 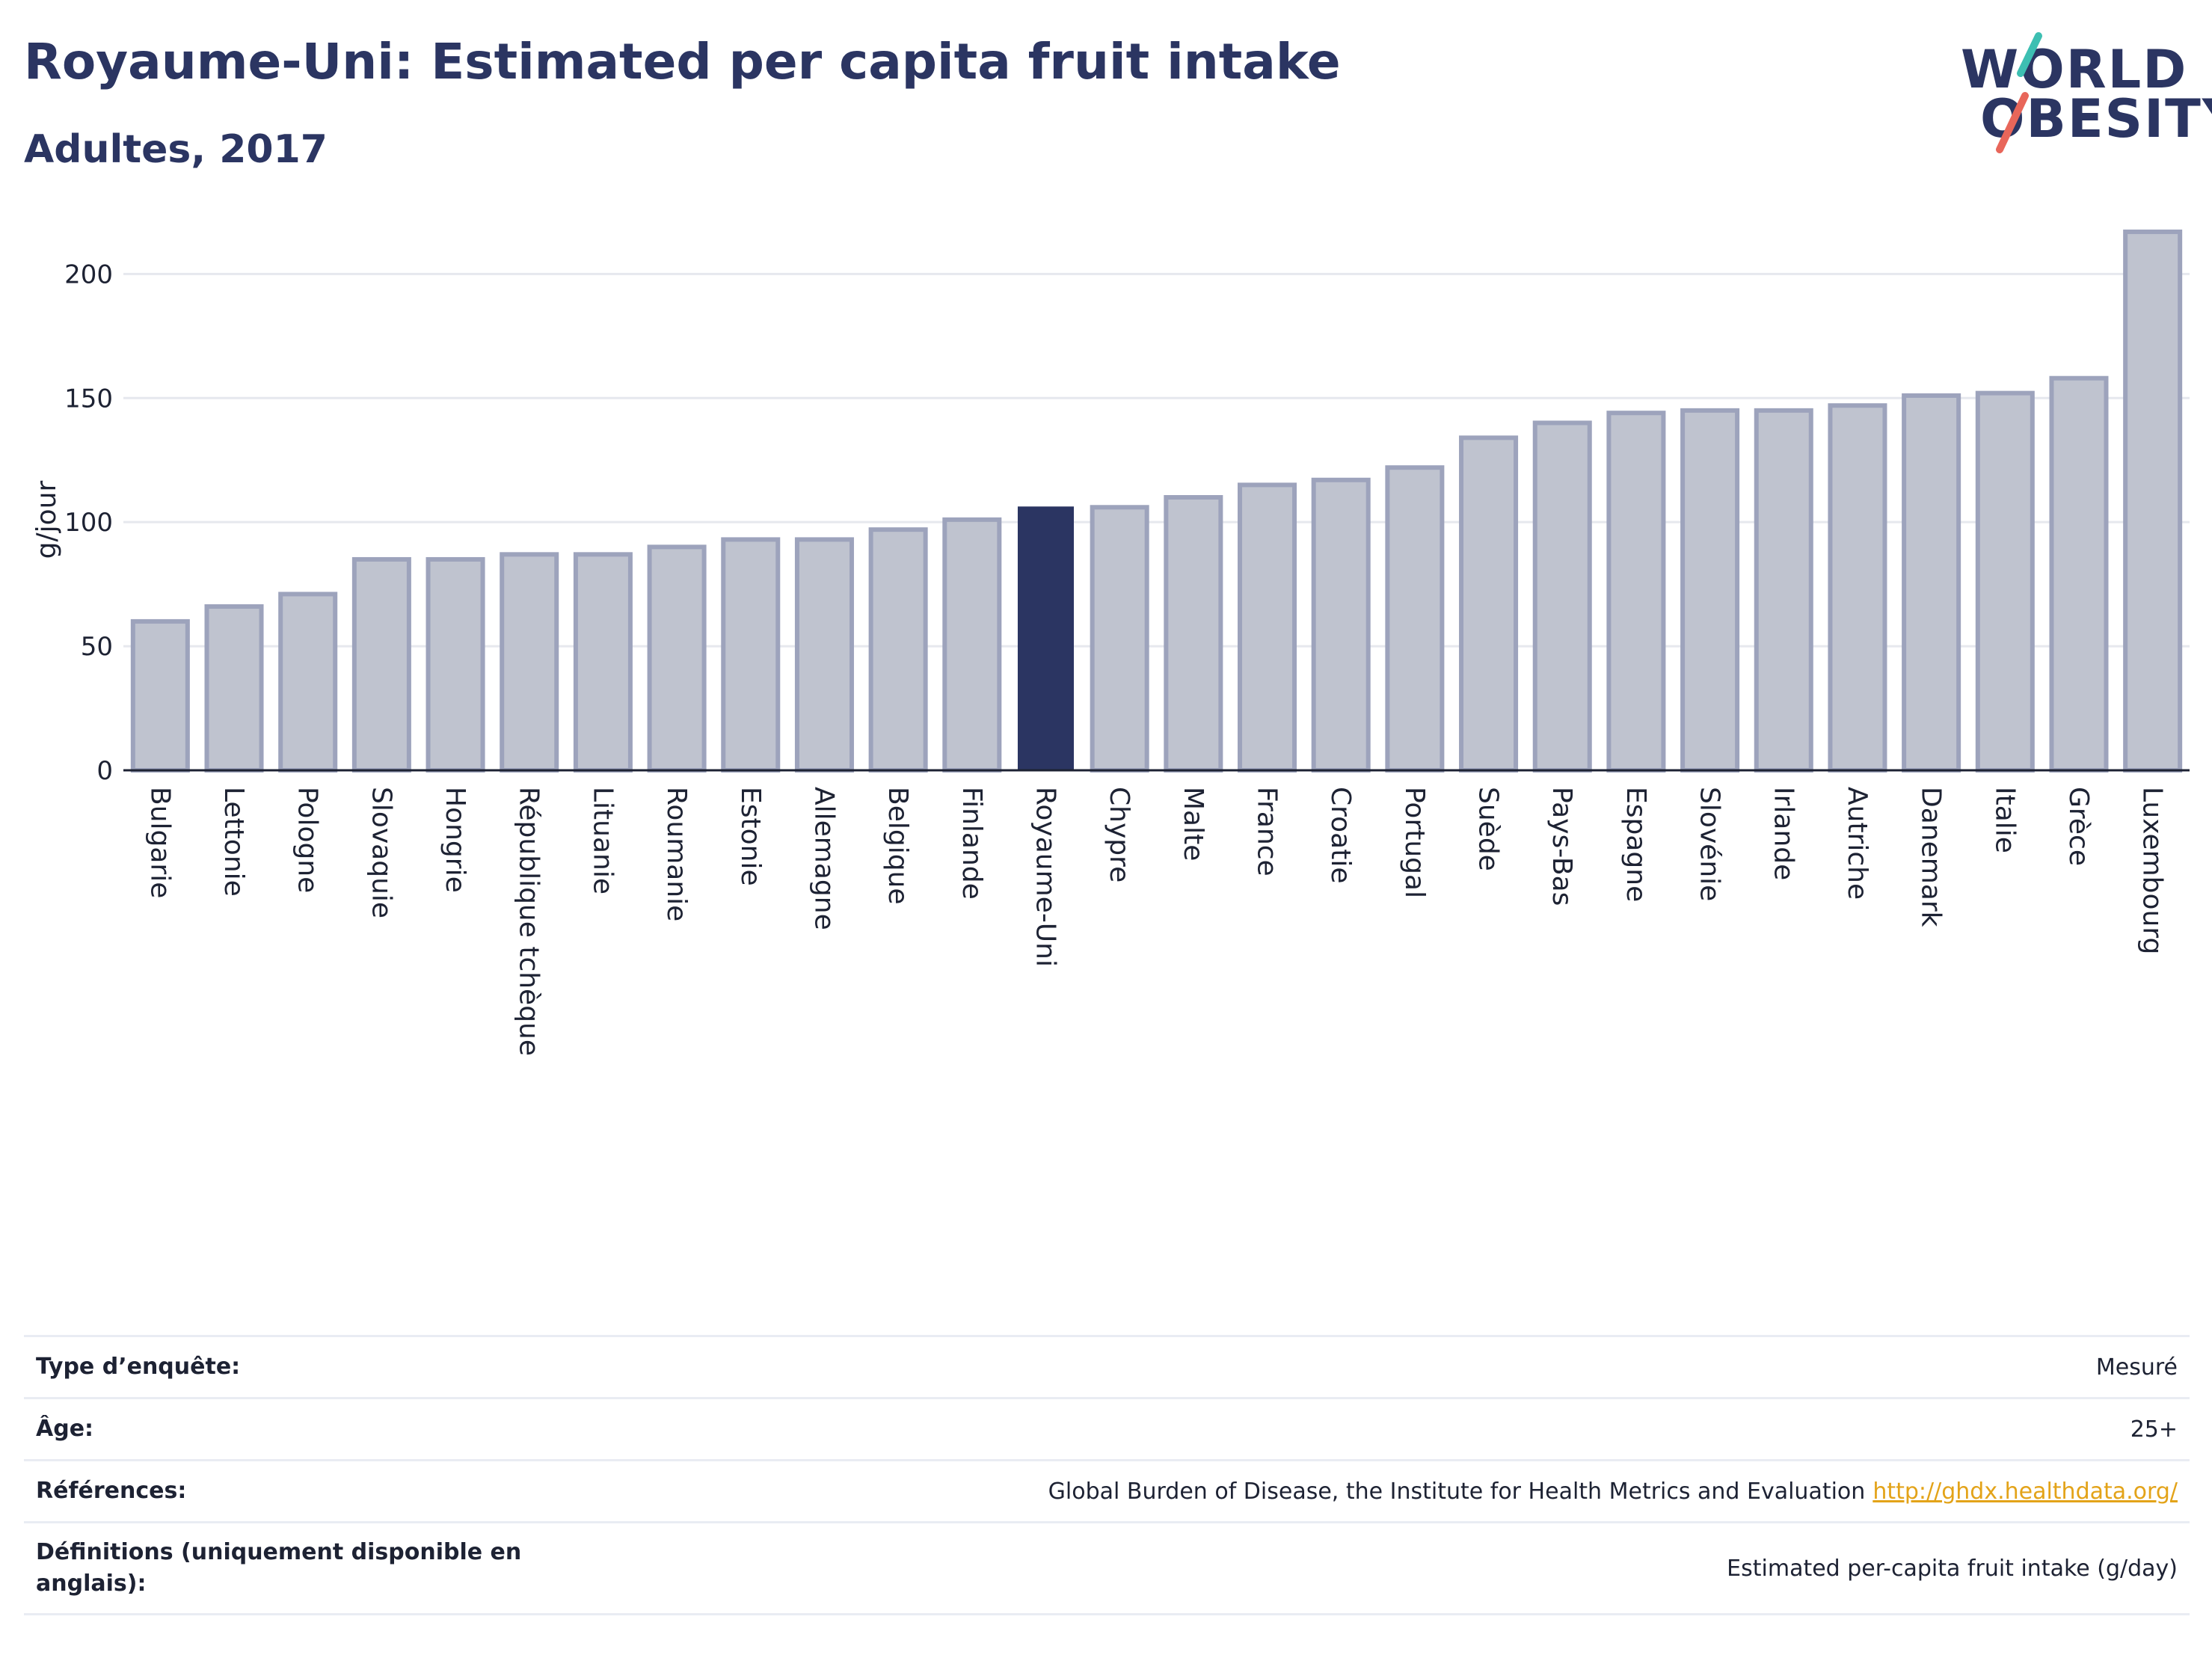 I want to click on x-tick-label: Luxembourg, so click(x=2152, y=870).